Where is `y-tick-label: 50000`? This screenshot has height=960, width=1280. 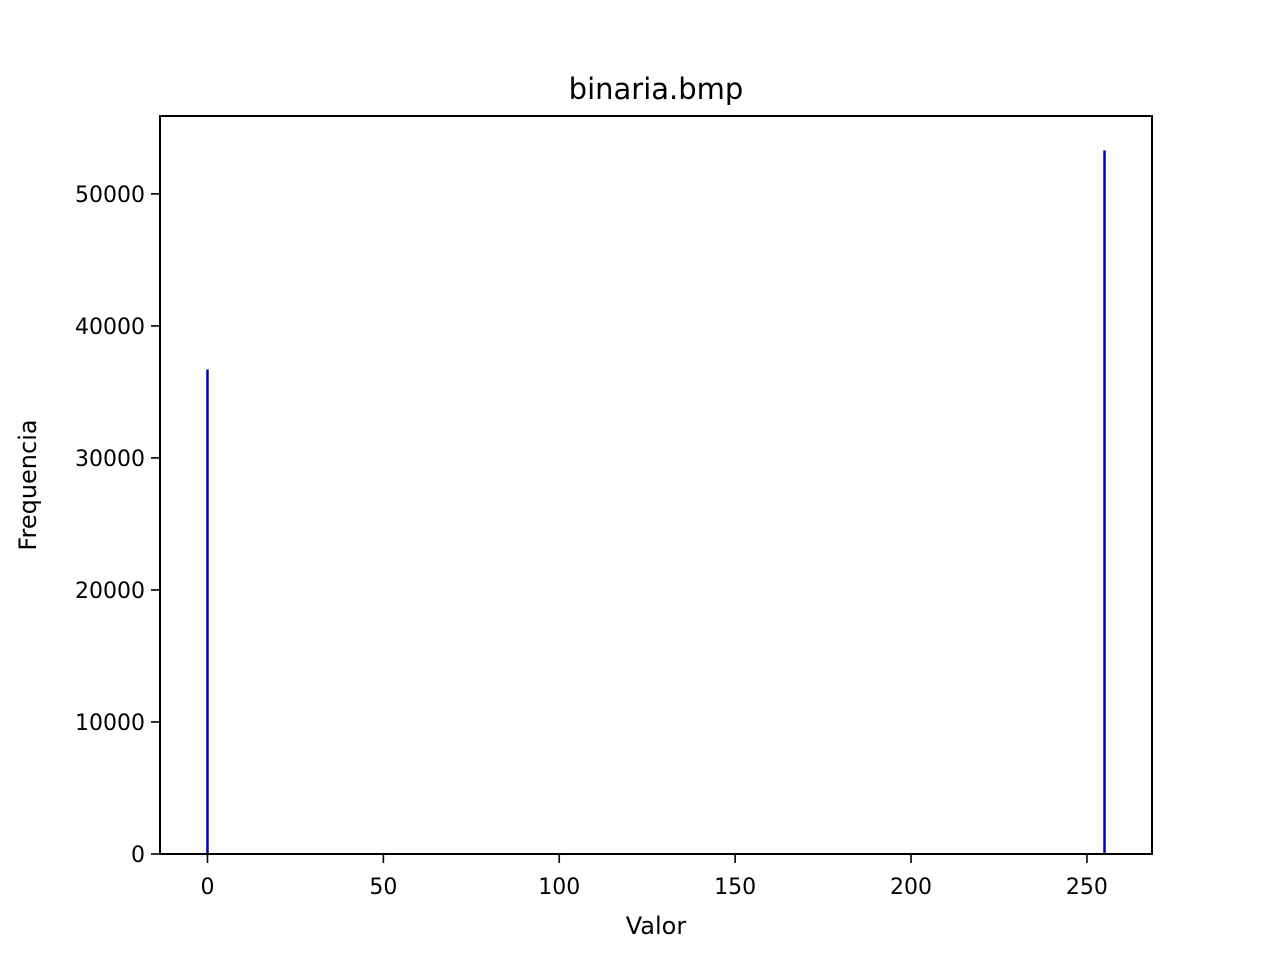 y-tick-label: 50000 is located at coordinates (110, 195).